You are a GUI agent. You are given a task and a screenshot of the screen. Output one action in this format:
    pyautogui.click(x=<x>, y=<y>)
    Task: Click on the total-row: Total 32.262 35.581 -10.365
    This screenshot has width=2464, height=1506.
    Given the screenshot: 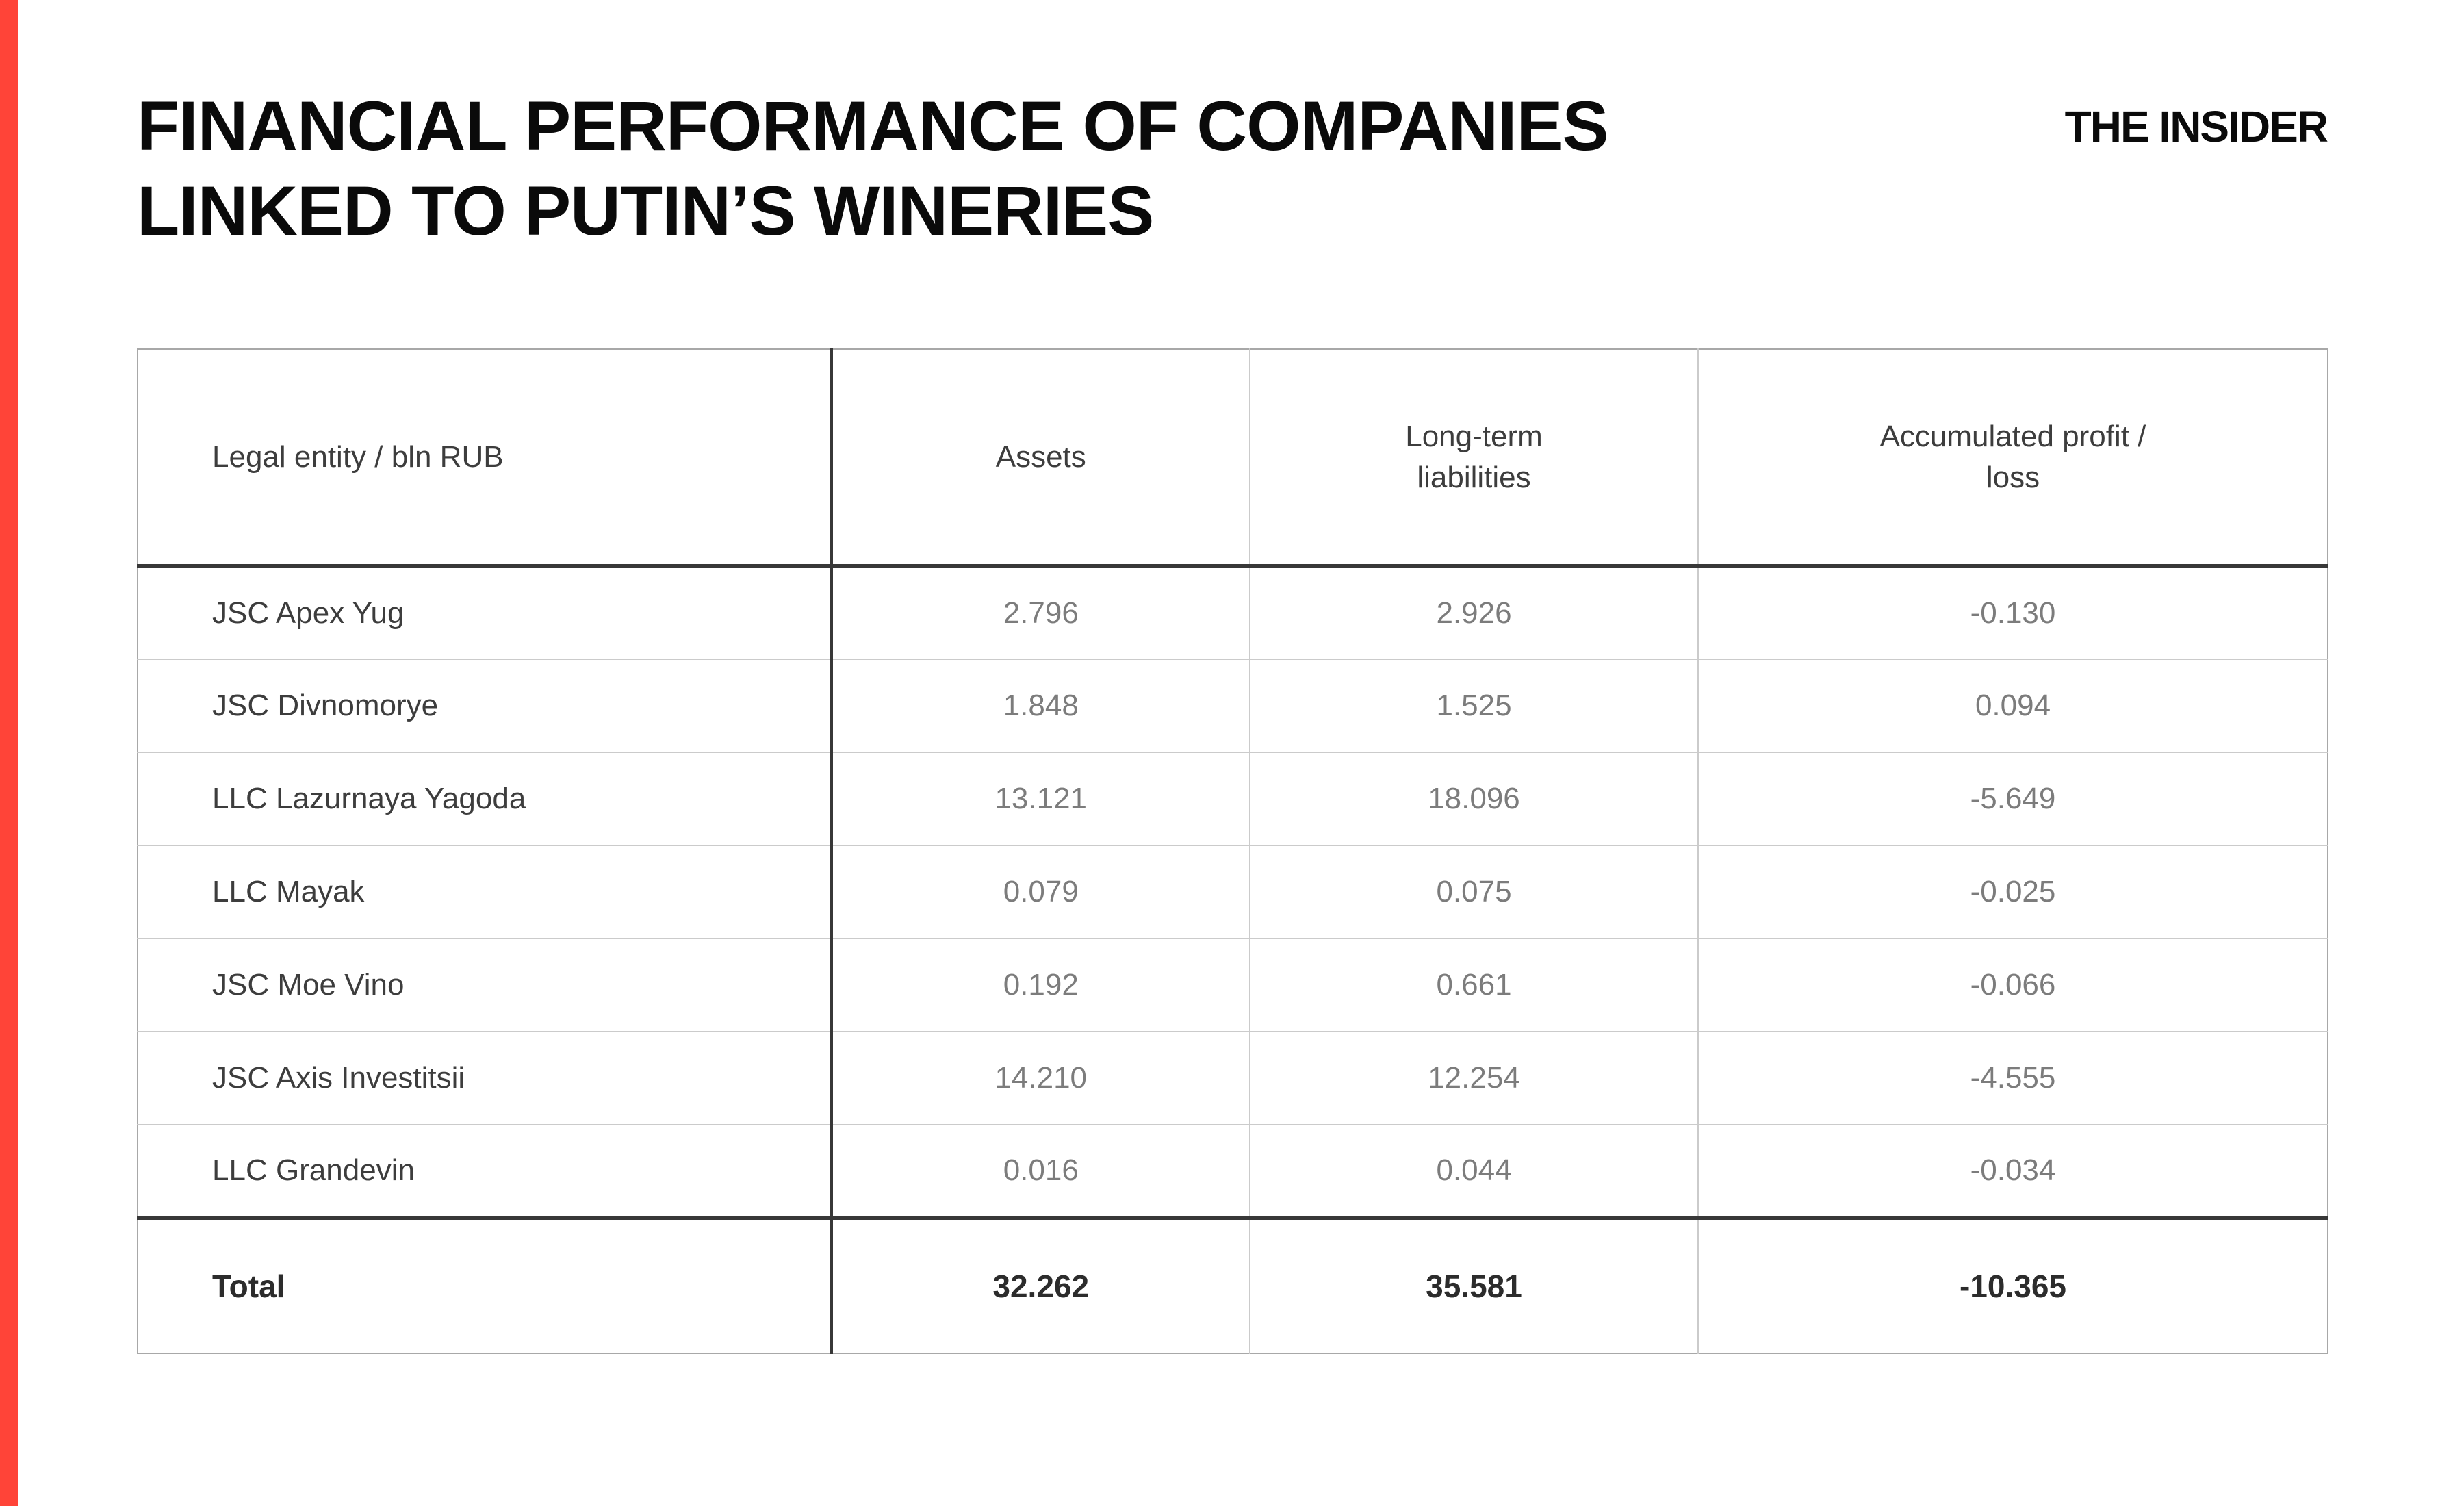 What is the action you would take?
    pyautogui.click(x=1233, y=1285)
    